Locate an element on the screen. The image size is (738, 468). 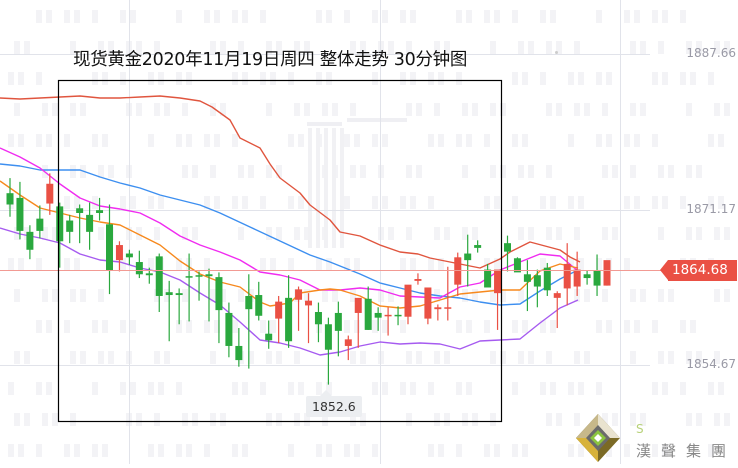
logo-diamond-icon is located at coordinates (598, 438).